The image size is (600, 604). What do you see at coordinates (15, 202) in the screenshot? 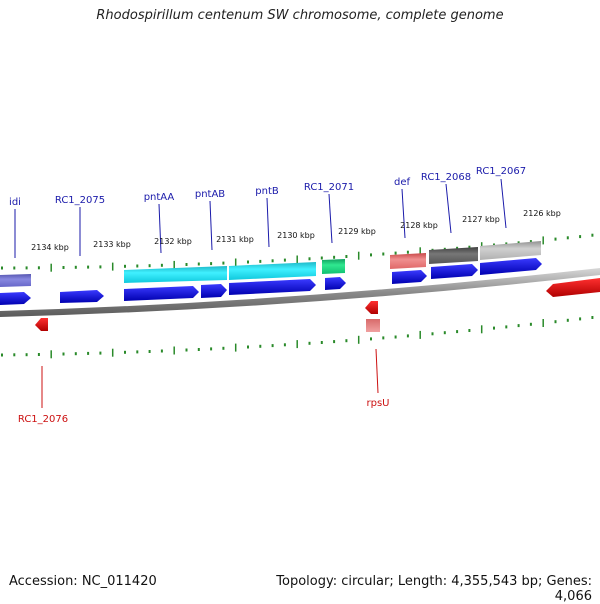
I see `gene-label: idi` at bounding box center [15, 202].